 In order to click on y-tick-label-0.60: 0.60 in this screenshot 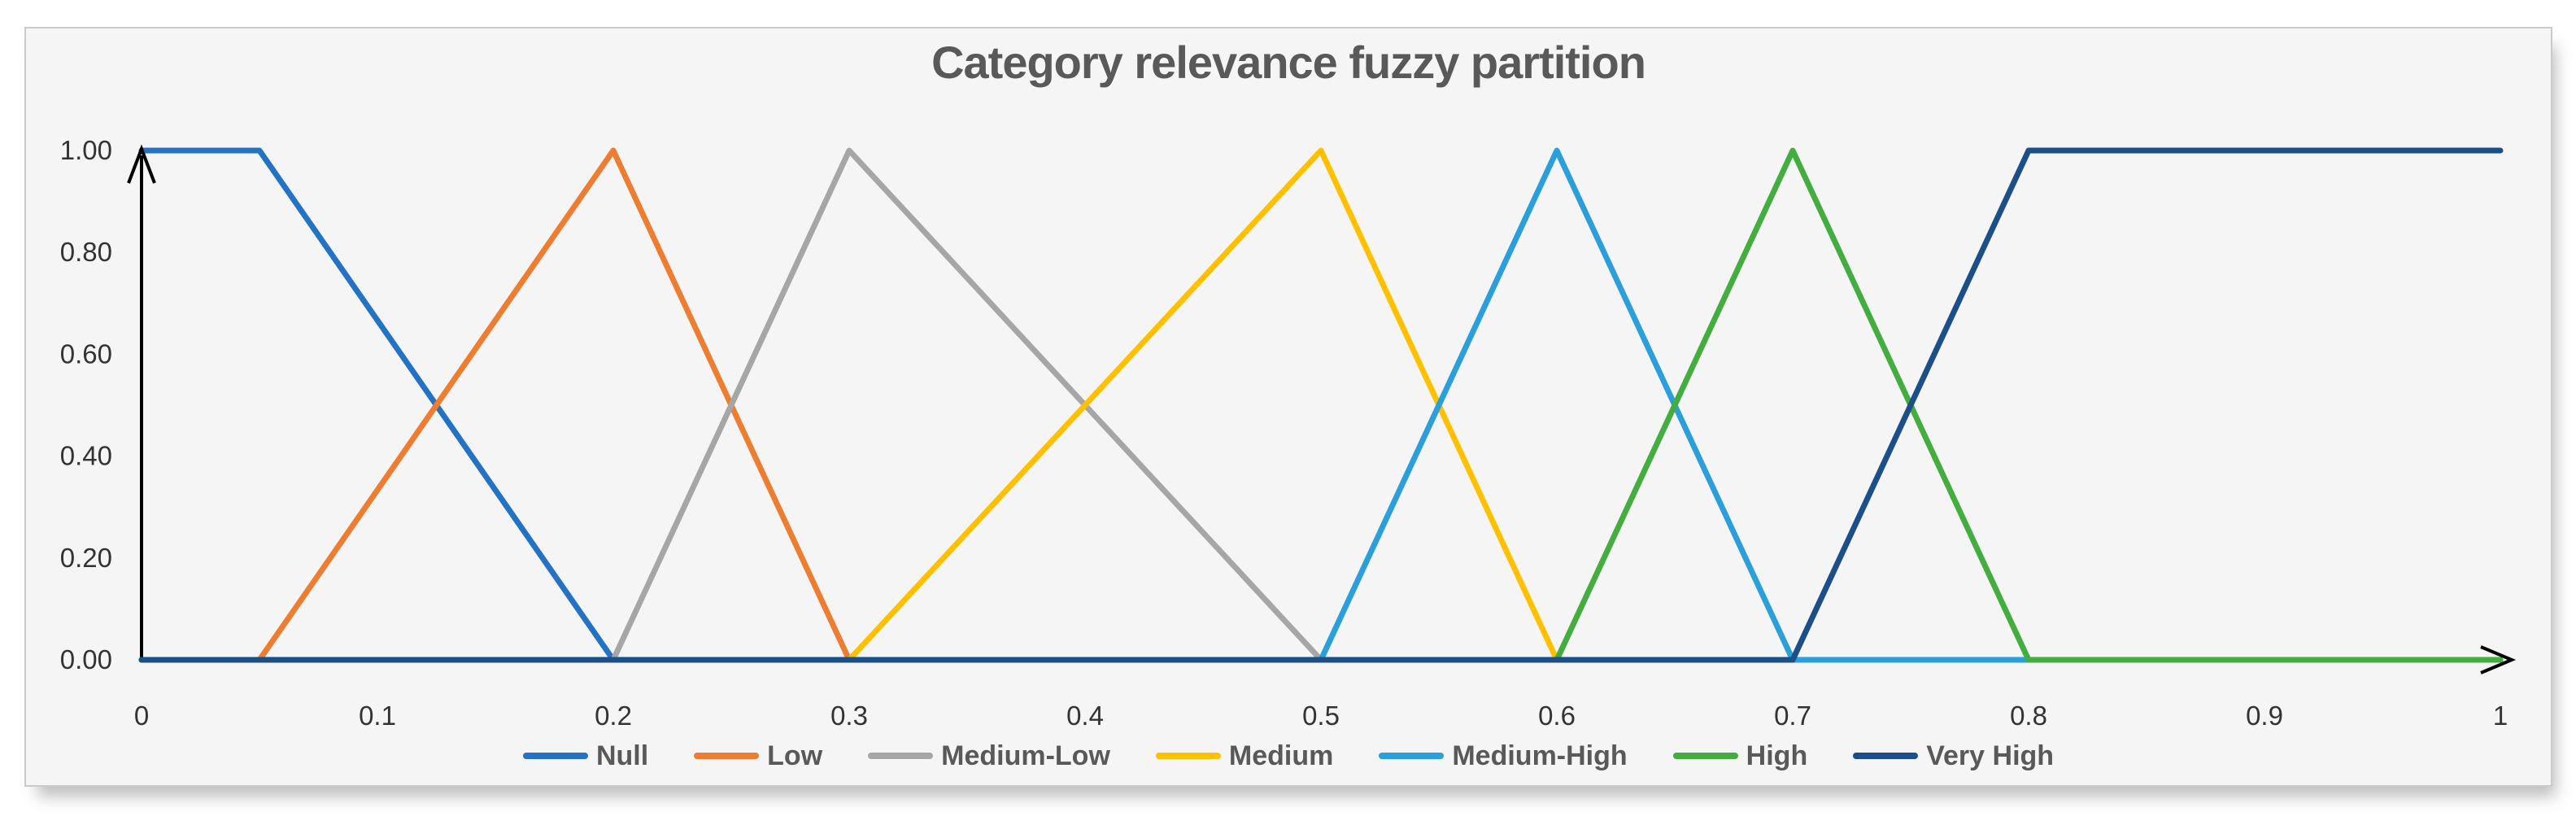, I will do `click(86, 353)`.